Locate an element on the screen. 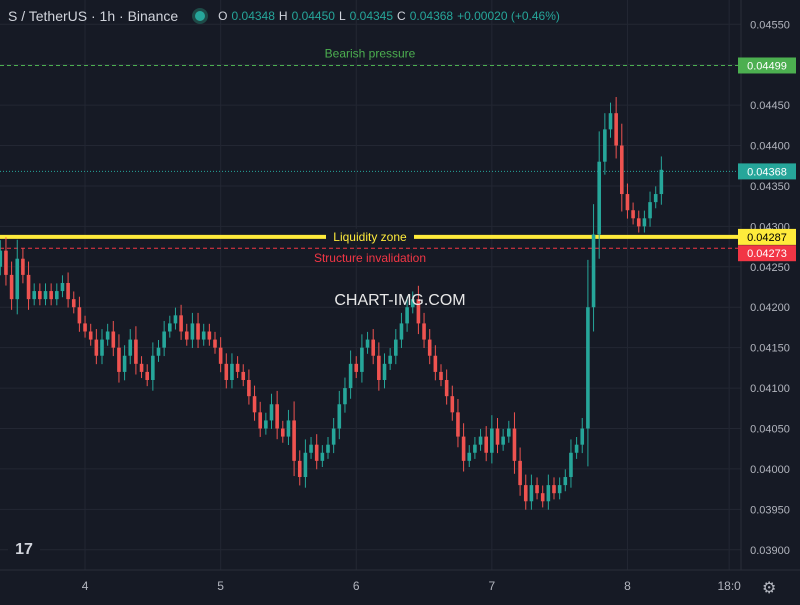  time-tick-label: 8 is located at coordinates (627, 586).